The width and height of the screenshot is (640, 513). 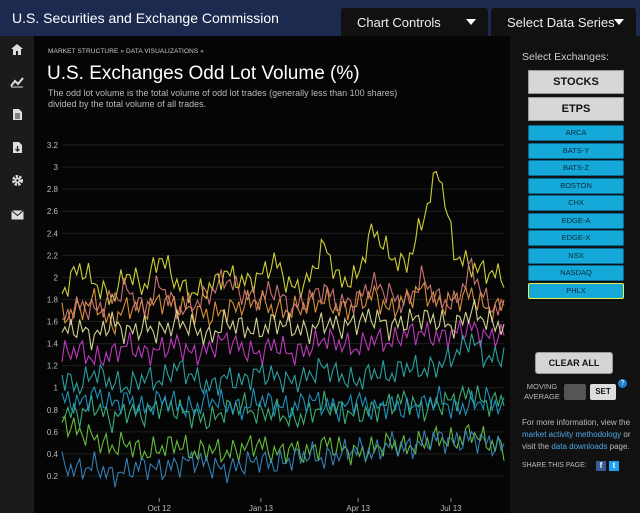 I want to click on y-tick-label: 3.2, so click(x=53, y=145).